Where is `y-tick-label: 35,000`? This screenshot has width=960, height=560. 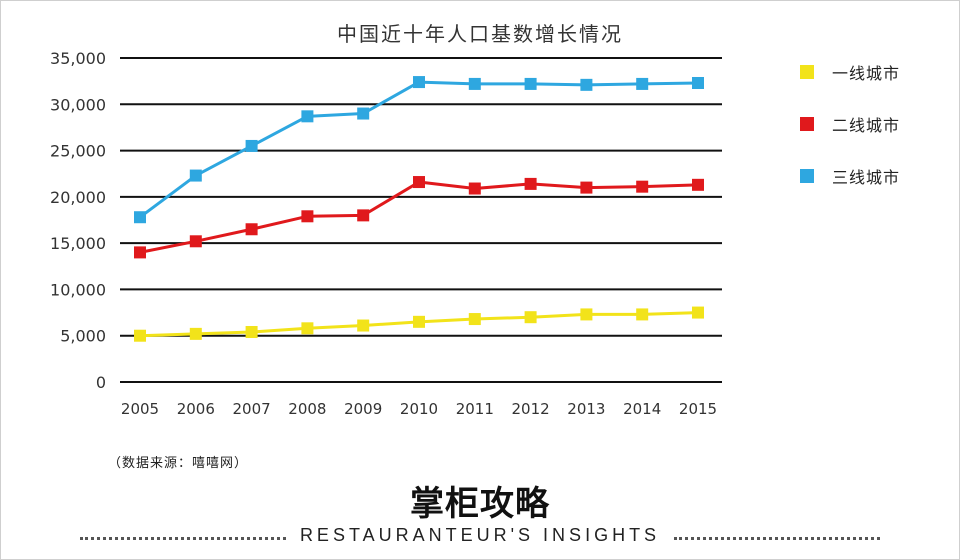
y-tick-label: 35,000 is located at coordinates (78, 58).